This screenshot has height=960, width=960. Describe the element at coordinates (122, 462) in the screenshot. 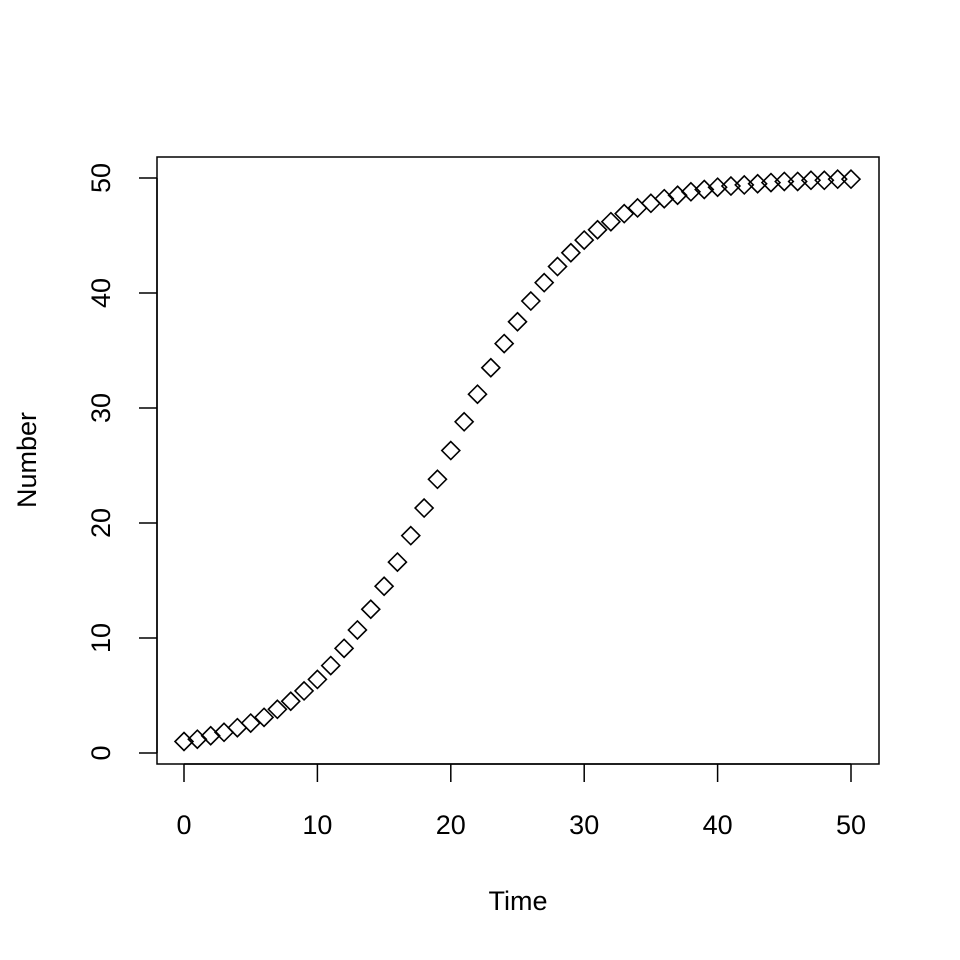

I see `y-axis: 0 10 20 30 40 50` at that location.